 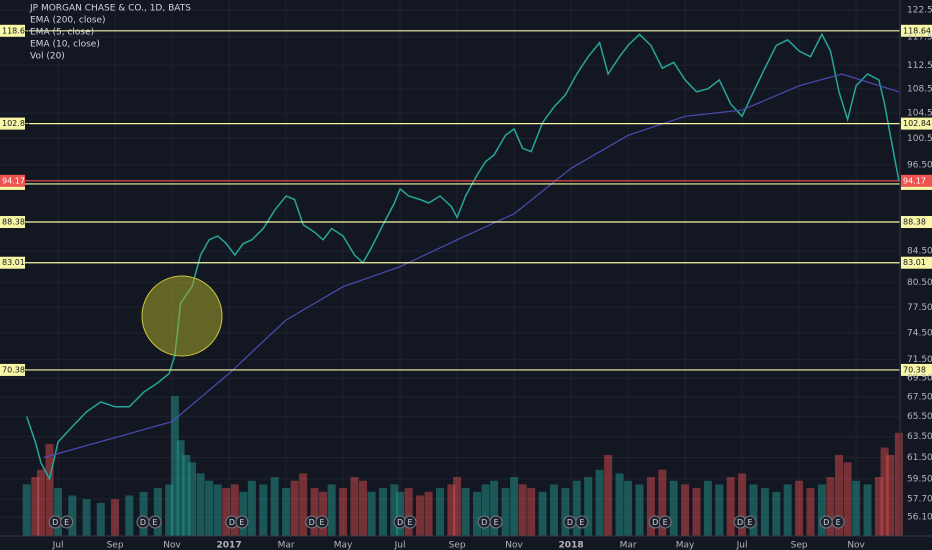 What do you see at coordinates (919, 114) in the screenshot?
I see `y-tick-label: 104.50` at bounding box center [919, 114].